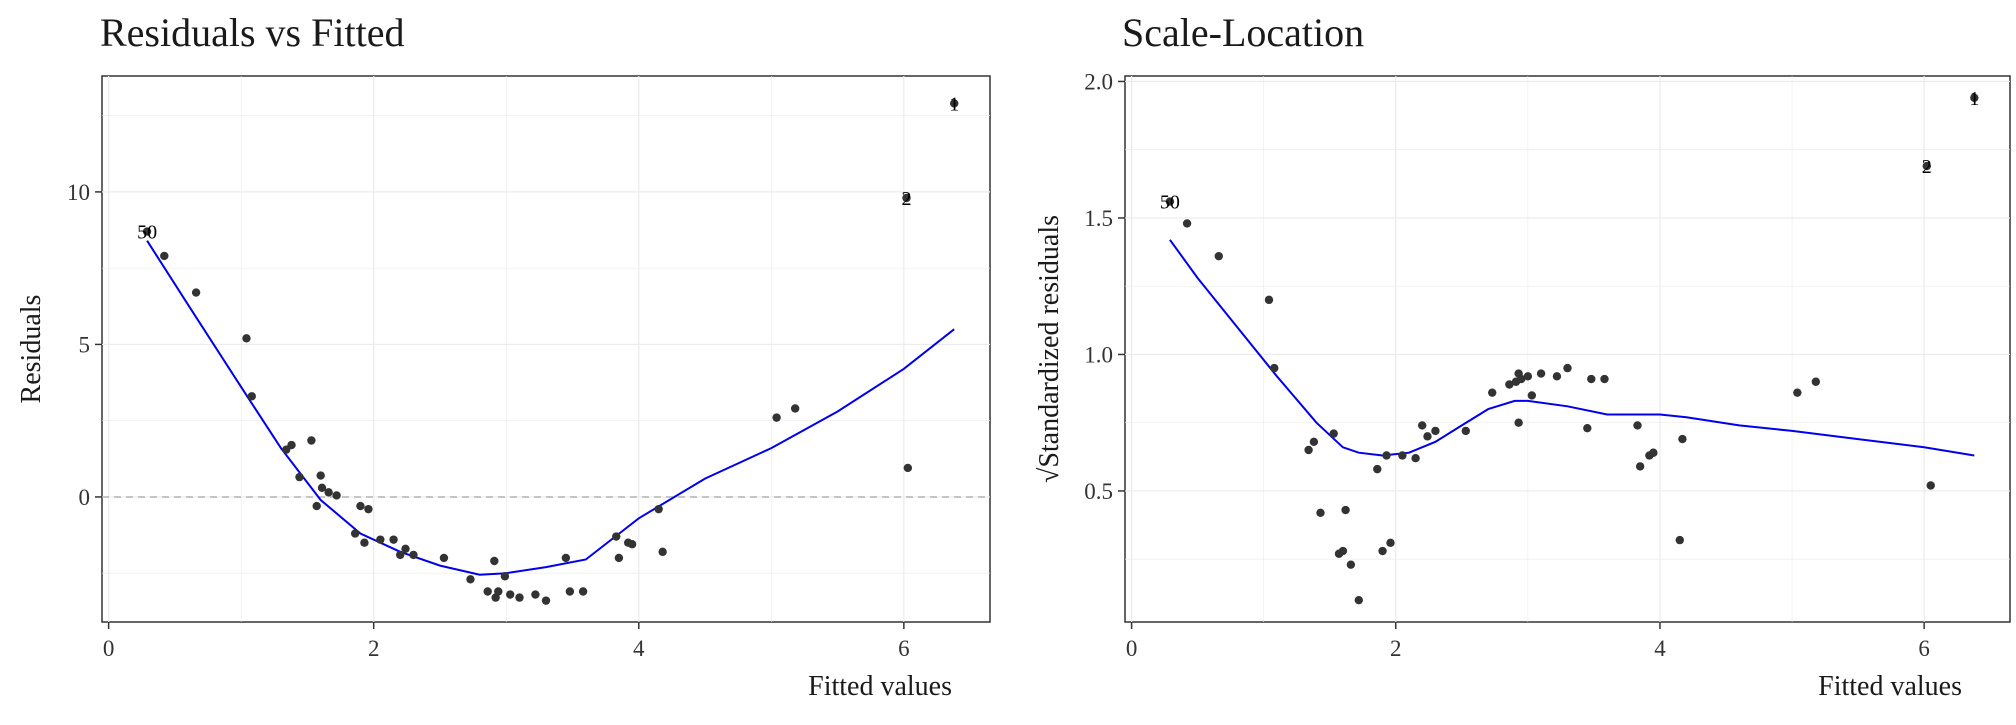  I want to click on y-tick-label: 10, so click(78, 192).